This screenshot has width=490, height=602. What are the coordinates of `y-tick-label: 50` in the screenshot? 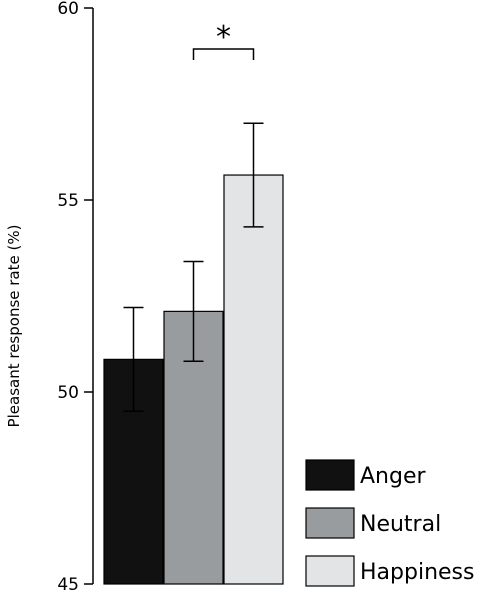 It's located at (68, 393).